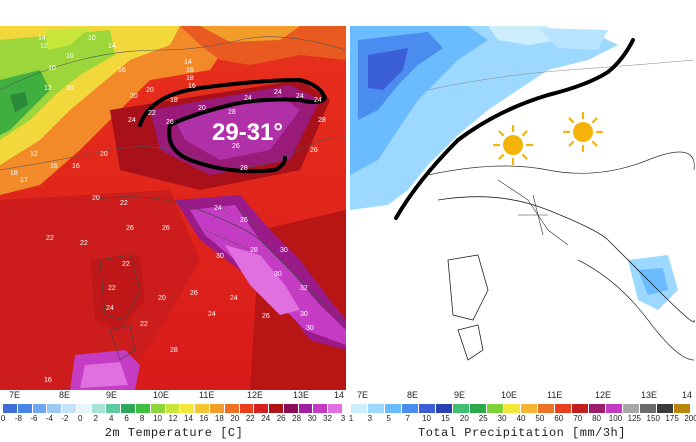 This screenshot has height=442, width=696. Describe the element at coordinates (603, 395) in the screenshot. I see `longitude-tick: 12E` at that location.